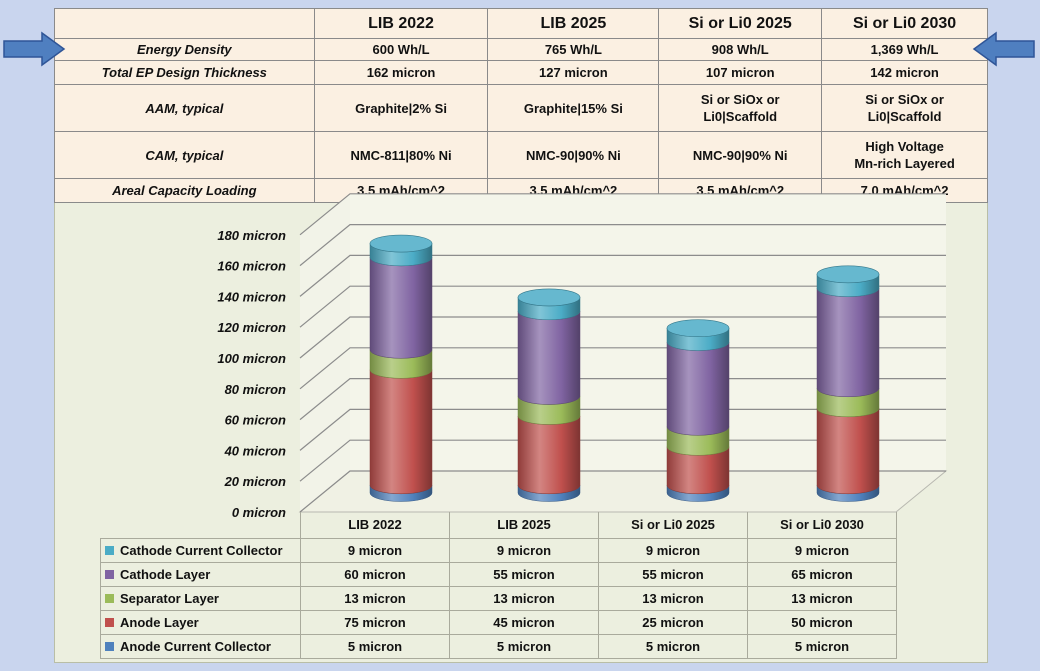  I want to click on specs-cell-line: Graphite|15% Si, so click(573, 108).